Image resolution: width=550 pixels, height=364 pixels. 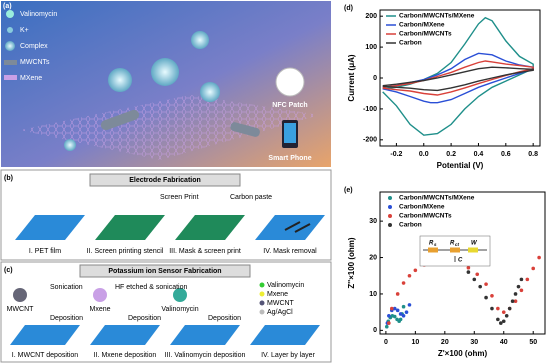 I want to click on annotation: Valinomycin, so click(x=179, y=309).